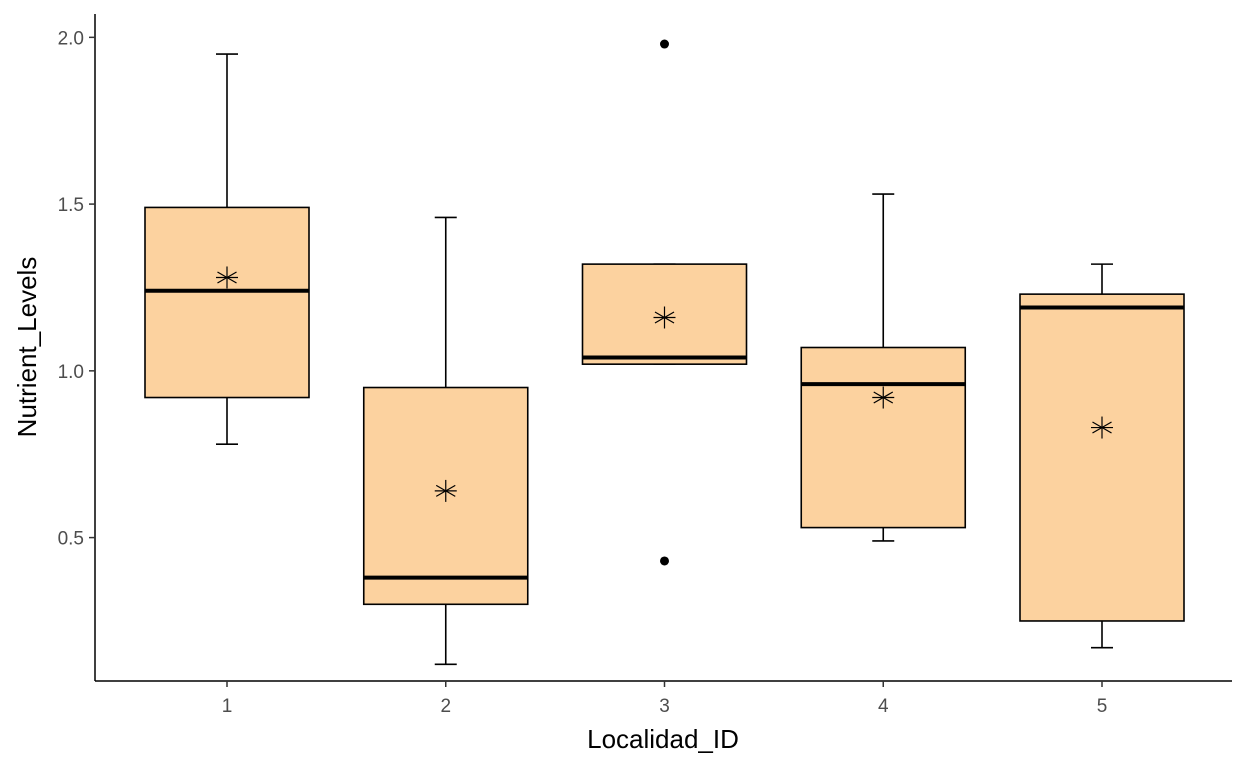  What do you see at coordinates (27, 347) in the screenshot?
I see `y-axis-title: Nutrient_Levels` at bounding box center [27, 347].